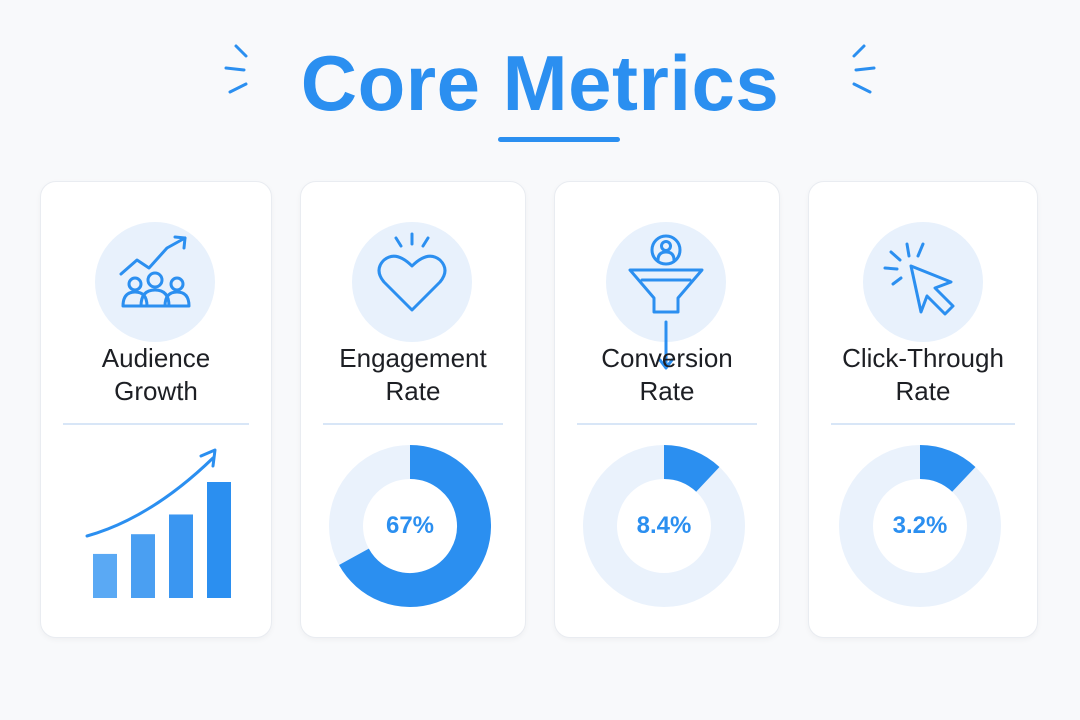  What do you see at coordinates (923, 374) in the screenshot?
I see `card-title: Click-Through Rate` at bounding box center [923, 374].